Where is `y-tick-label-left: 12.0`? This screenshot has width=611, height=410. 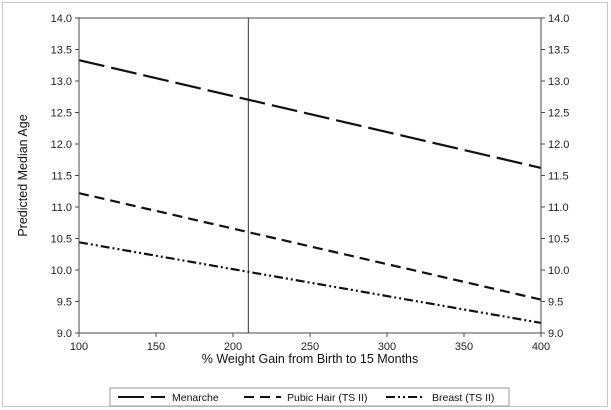 y-tick-label-left: 12.0 is located at coordinates (61, 145).